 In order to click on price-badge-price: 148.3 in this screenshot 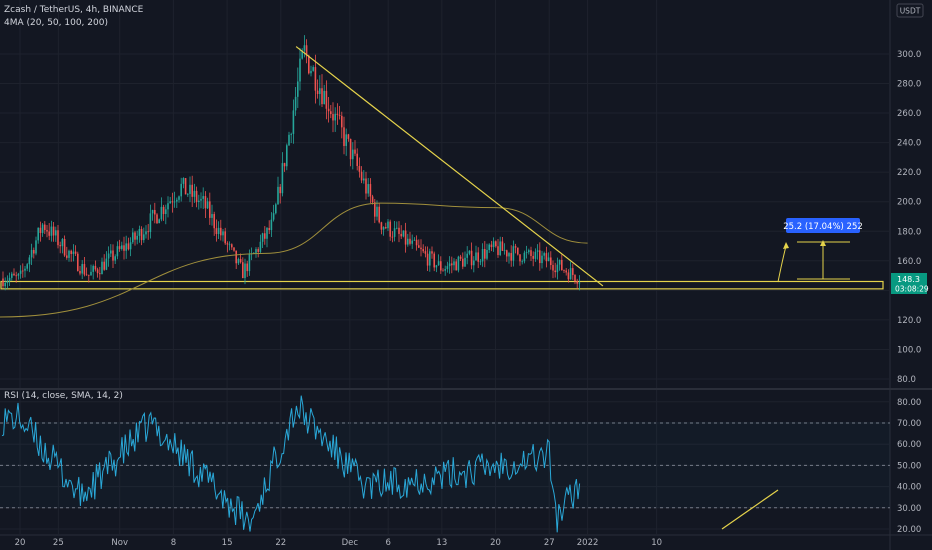, I will do `click(908, 279)`.